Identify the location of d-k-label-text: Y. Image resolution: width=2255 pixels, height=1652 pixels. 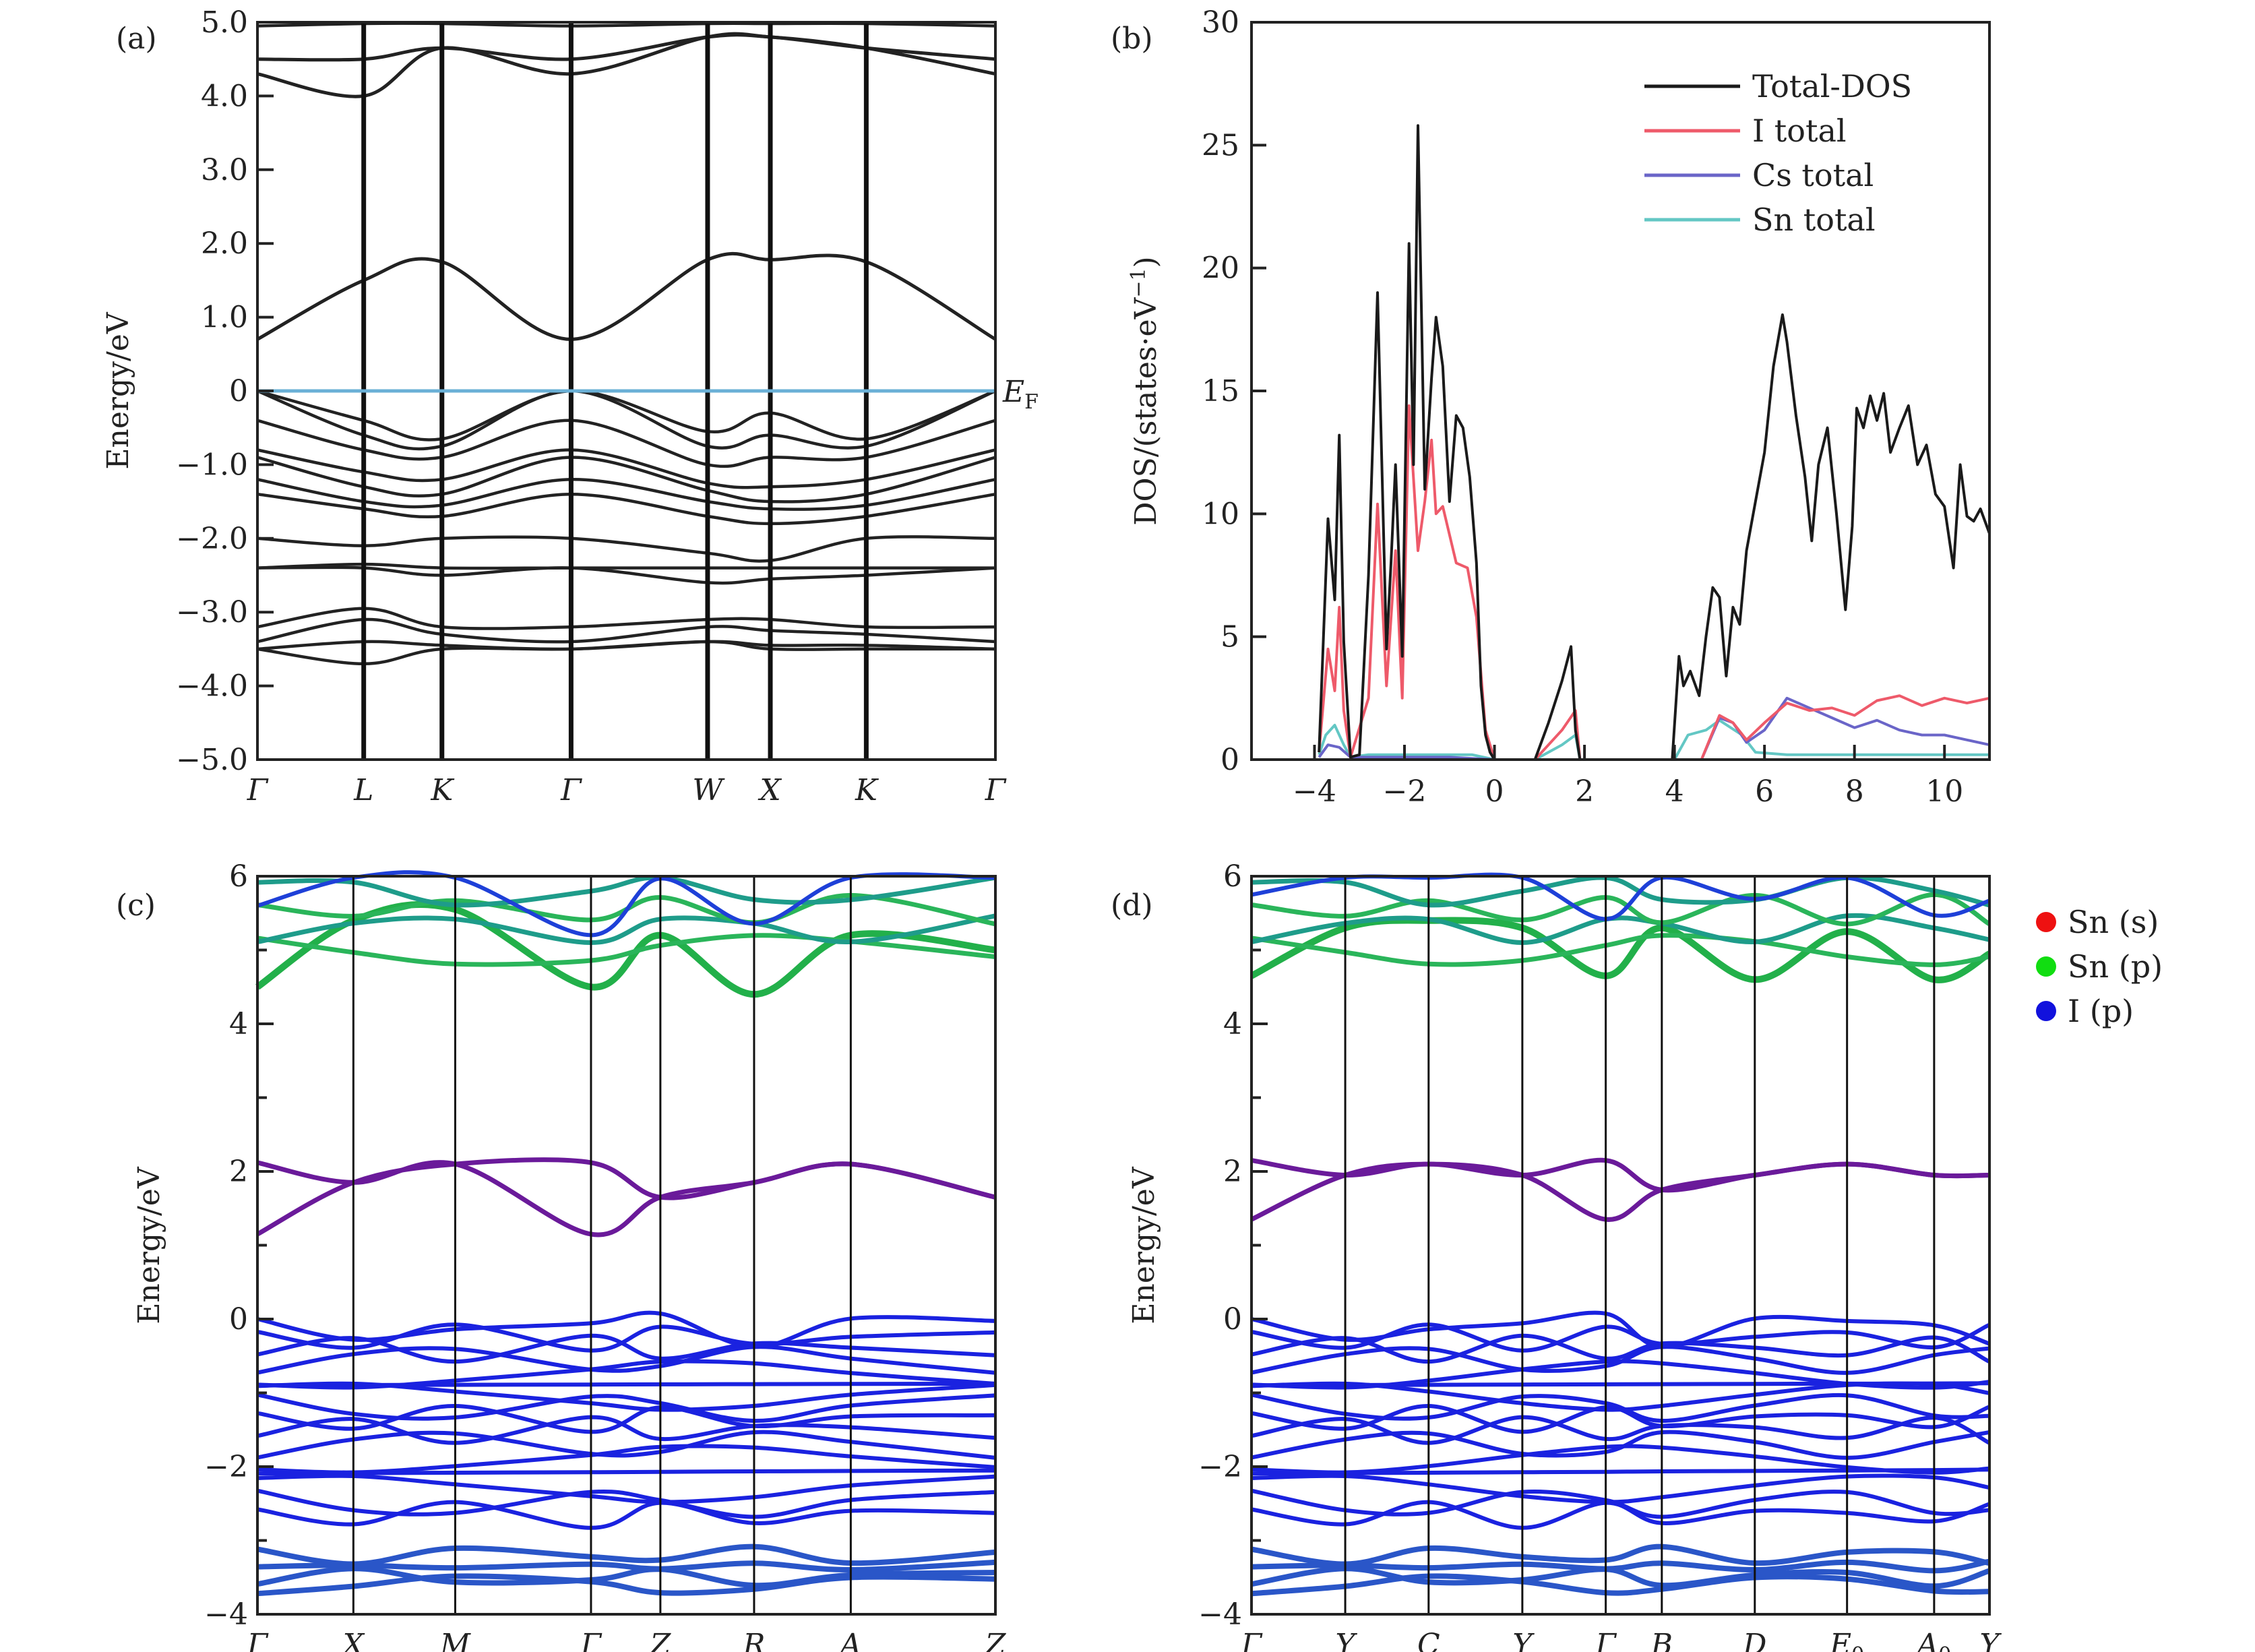
(1347, 1640).